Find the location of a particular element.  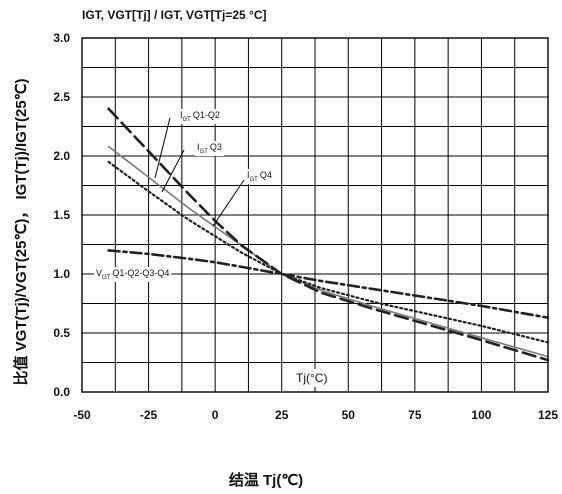

chart-title: IGT, VGT[Tj] / IGT, VGT[Tj=25 °C] is located at coordinates (174, 15).